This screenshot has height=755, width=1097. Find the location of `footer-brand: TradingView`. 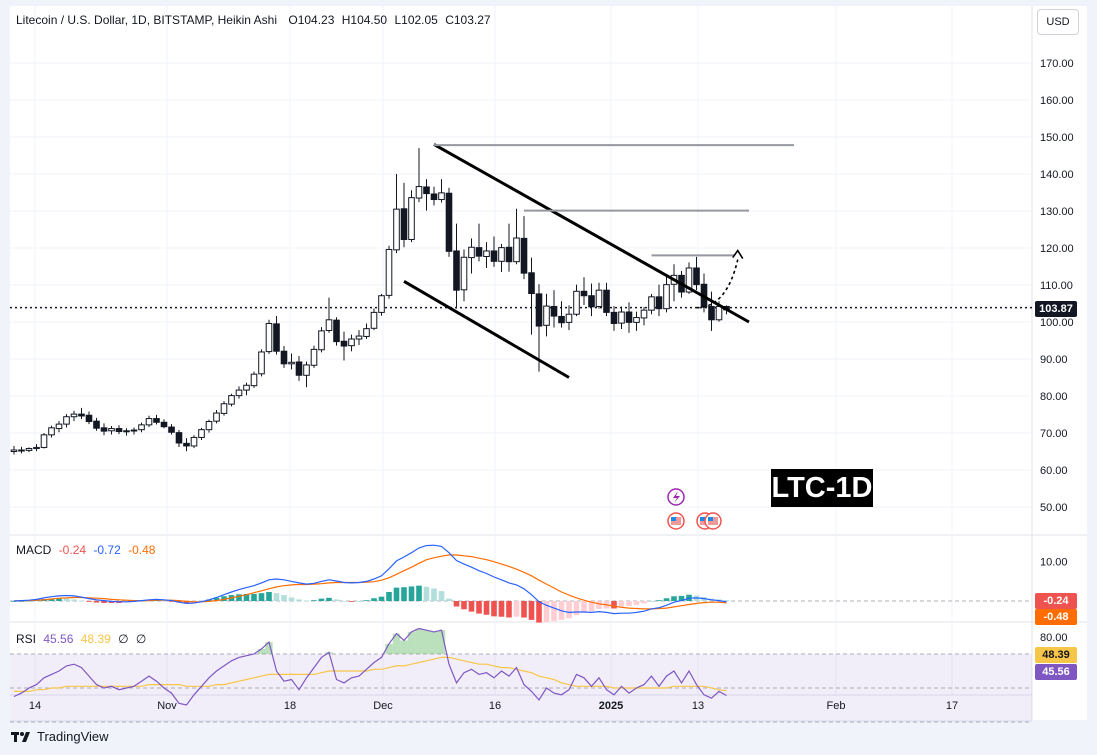

footer-brand: TradingView is located at coordinates (60, 736).